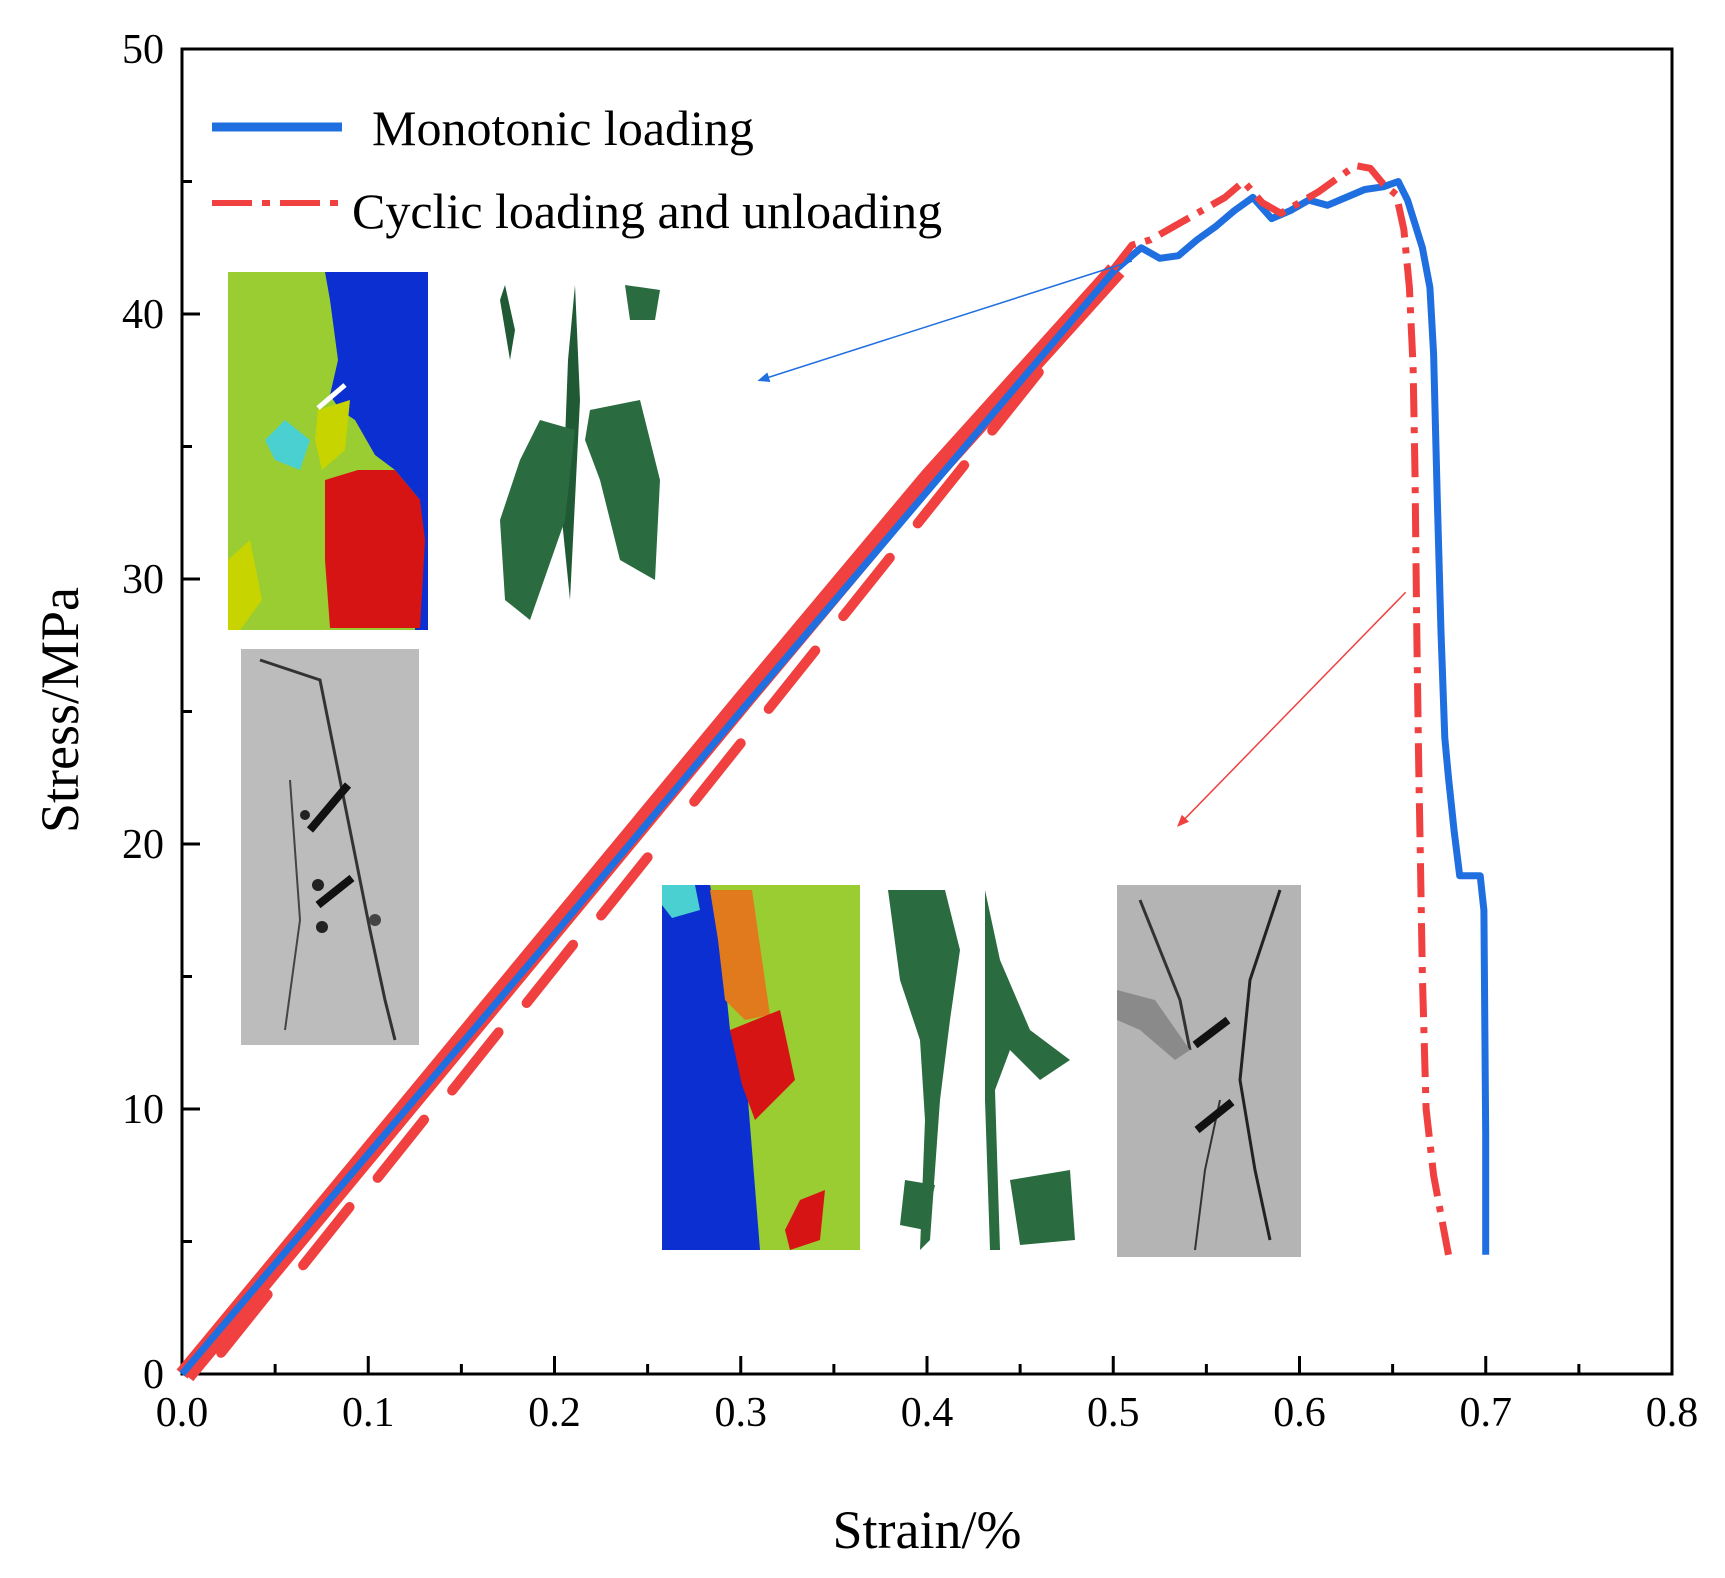 This screenshot has height=1578, width=1725. I want to click on x-axis-ticks: 0.0 0.1 0.2 0.3 0.4 0.5 0.6 0.7 0.8, so click(927, 1396).